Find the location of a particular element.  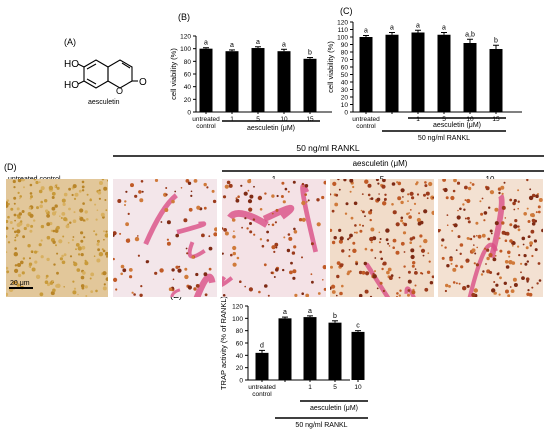

ring-oxygen: O is located at coordinates (119, 91).